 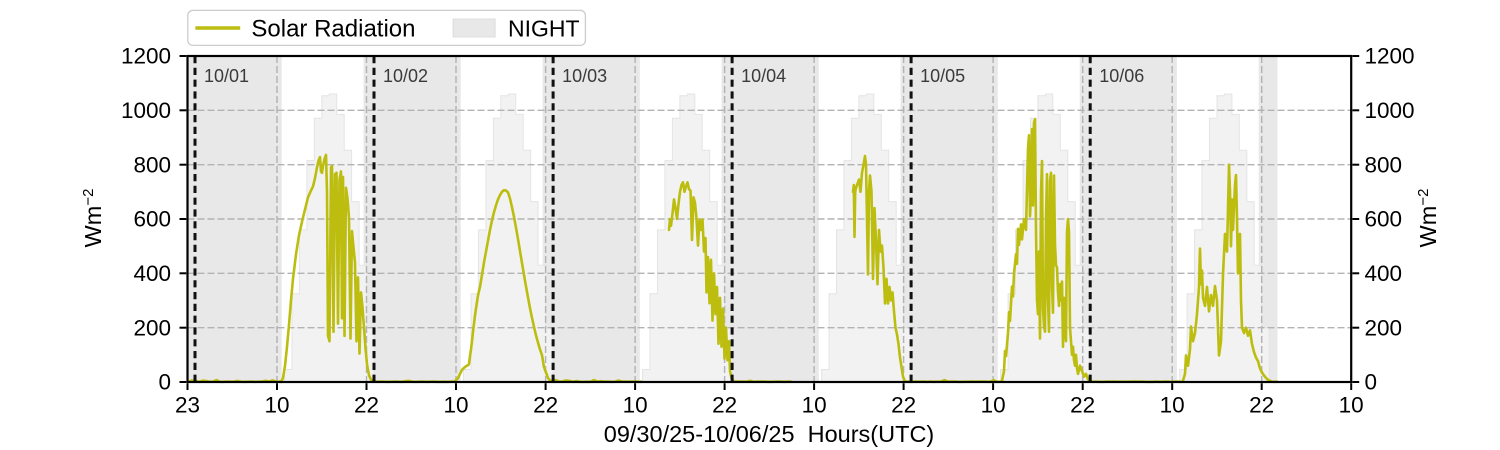 I want to click on svg-text: 10/01, so click(x=226, y=76).